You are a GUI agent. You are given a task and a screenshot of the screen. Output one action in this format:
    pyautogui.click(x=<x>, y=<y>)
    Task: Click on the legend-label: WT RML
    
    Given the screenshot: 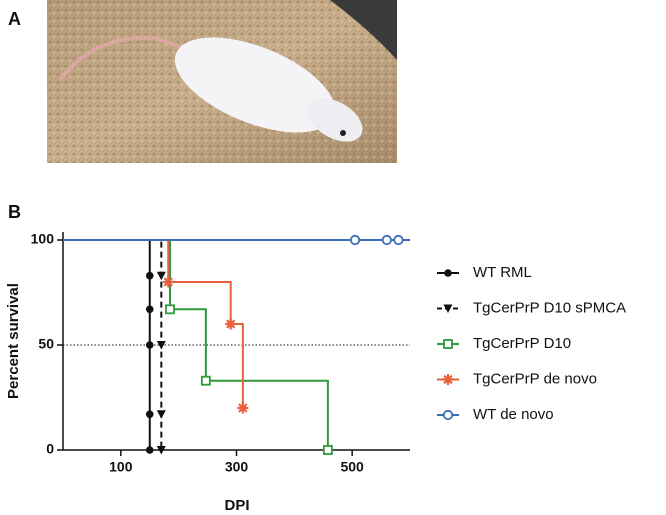 What is the action you would take?
    pyautogui.click(x=502, y=272)
    